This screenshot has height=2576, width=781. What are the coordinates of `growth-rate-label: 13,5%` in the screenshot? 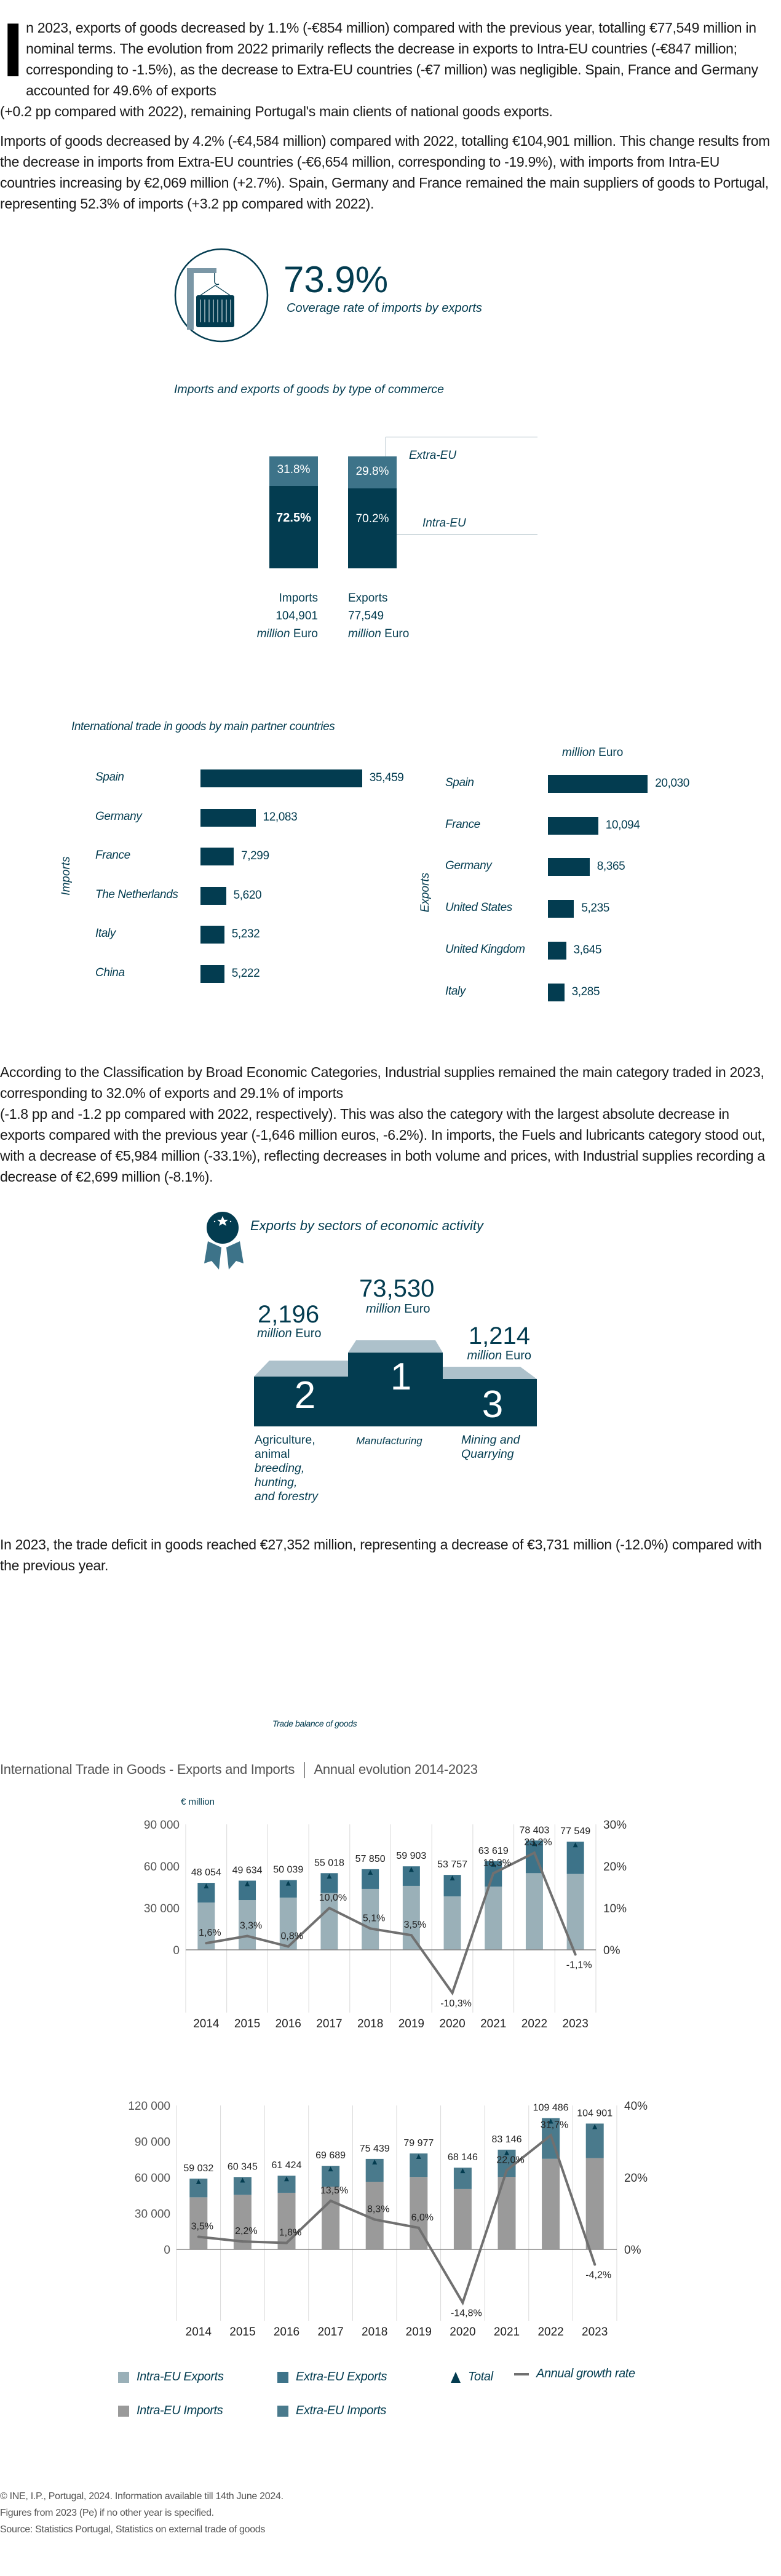 It's located at (334, 2190).